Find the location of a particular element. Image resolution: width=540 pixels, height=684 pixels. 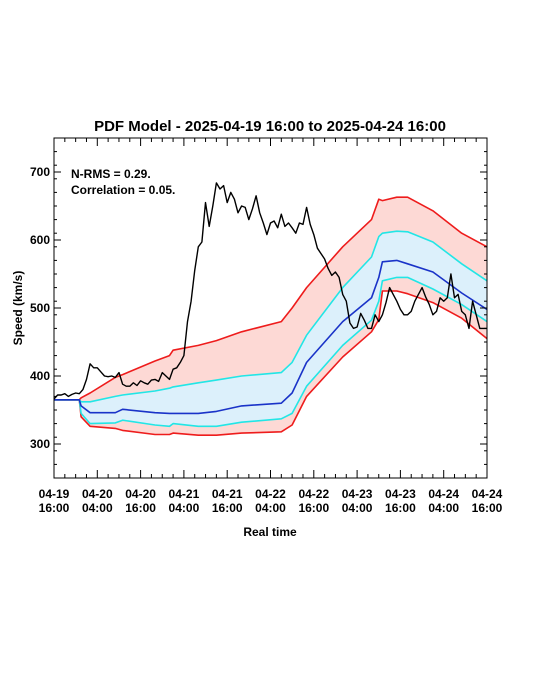

annotation-correlation: Correlation = 0.05. is located at coordinates (123, 190).